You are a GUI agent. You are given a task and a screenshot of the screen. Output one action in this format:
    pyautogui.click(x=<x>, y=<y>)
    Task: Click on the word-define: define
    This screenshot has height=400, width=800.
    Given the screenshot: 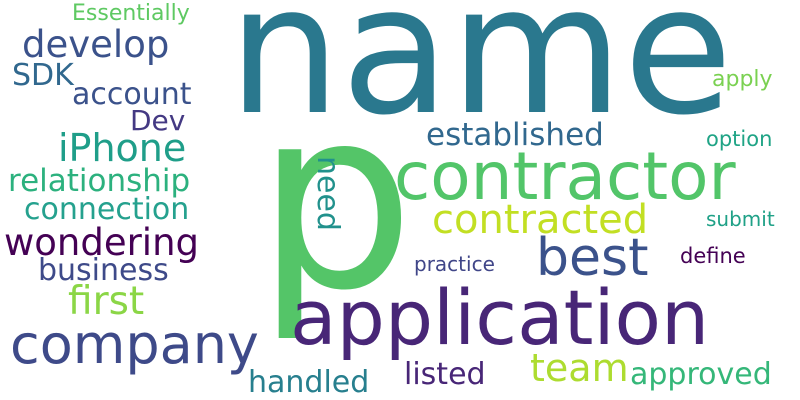 What is the action you would take?
    pyautogui.click(x=713, y=256)
    